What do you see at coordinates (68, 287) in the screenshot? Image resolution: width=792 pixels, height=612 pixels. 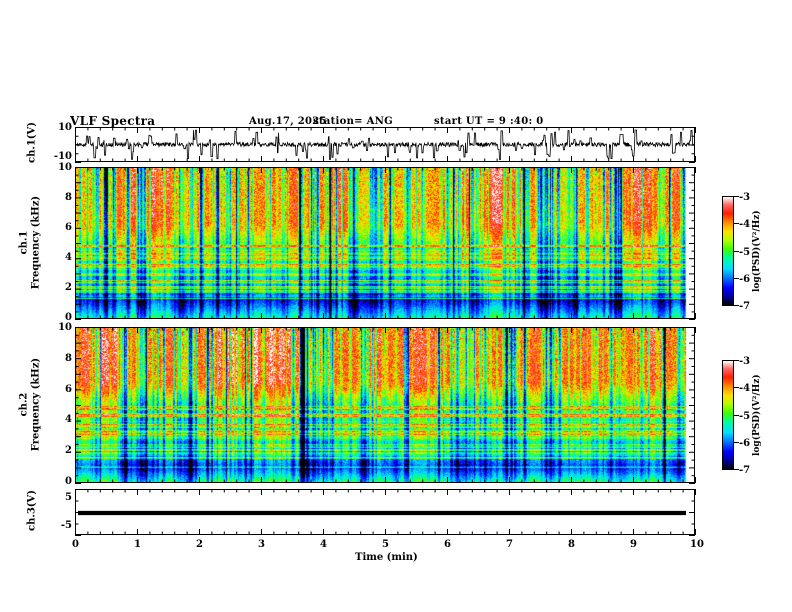 I see `ch1-freq-ytick-2: 2` at bounding box center [68, 287].